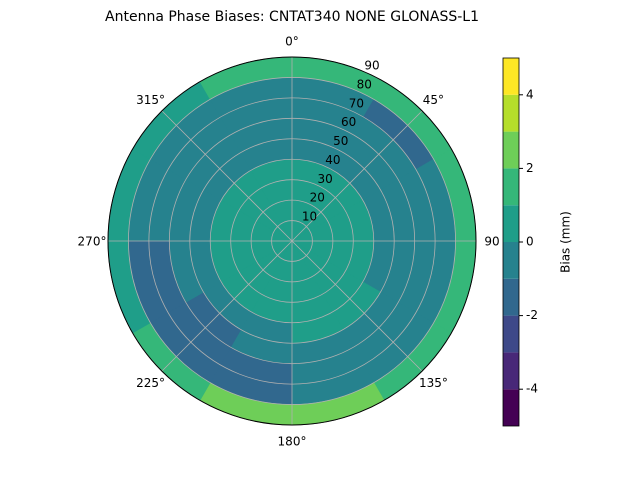 The image size is (640, 480). Describe the element at coordinates (532, 389) in the screenshot. I see `colorbar-tick-label: -4` at that location.